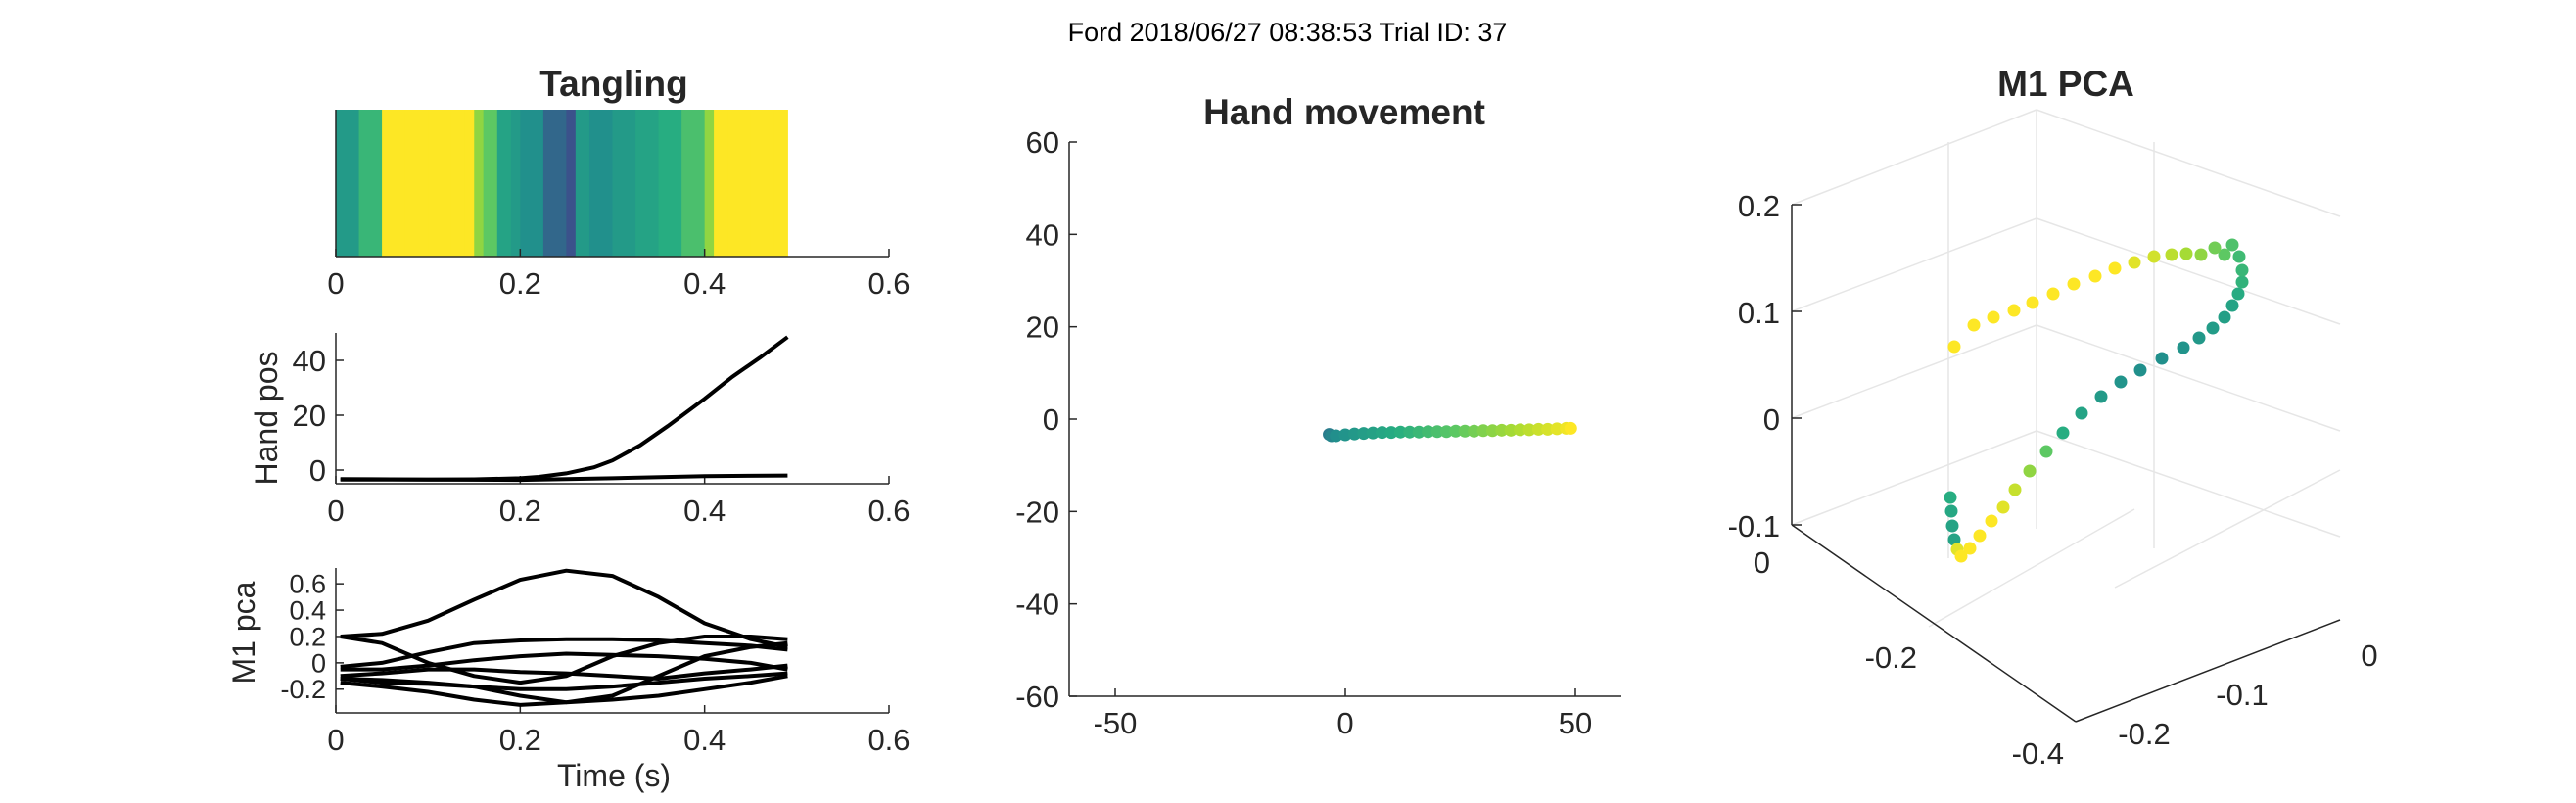  Describe the element at coordinates (1575, 723) in the screenshot. I see `x-tick-label: 50` at that location.